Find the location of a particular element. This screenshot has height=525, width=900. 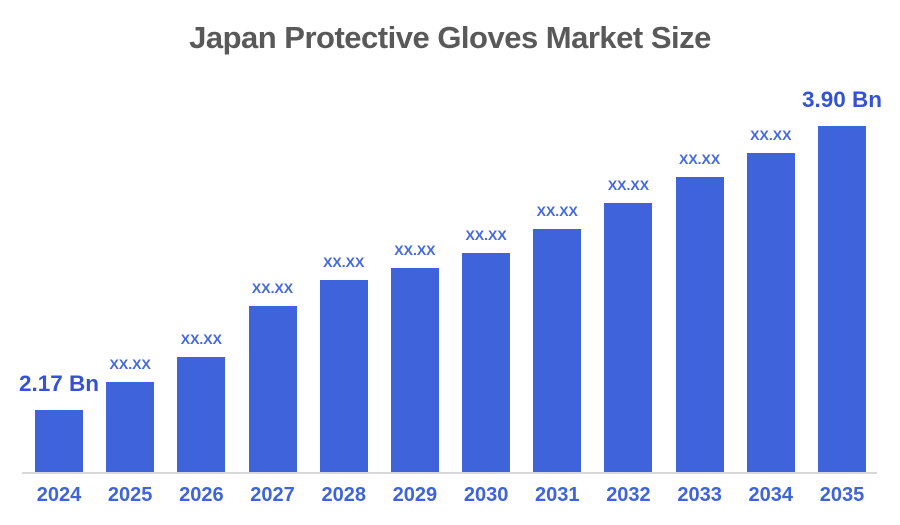

x-axis-label-2034: 2034 is located at coordinates (771, 495).